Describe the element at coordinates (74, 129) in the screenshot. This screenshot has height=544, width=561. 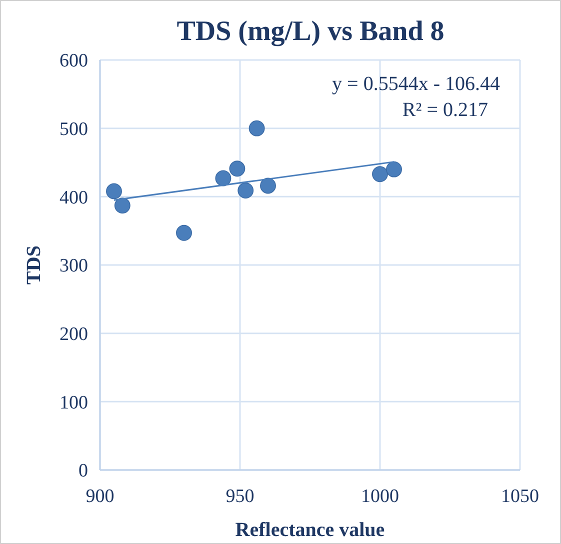
I see `y-tick-label: 500` at that location.